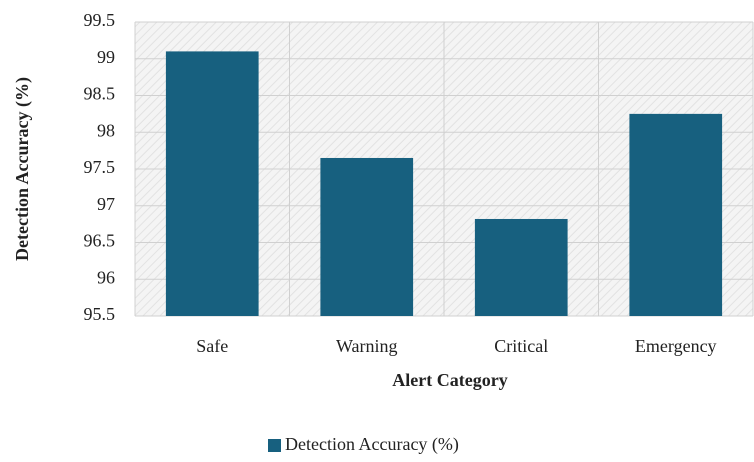 The width and height of the screenshot is (754, 462). I want to click on y-tick-label: 99.5, so click(100, 20).